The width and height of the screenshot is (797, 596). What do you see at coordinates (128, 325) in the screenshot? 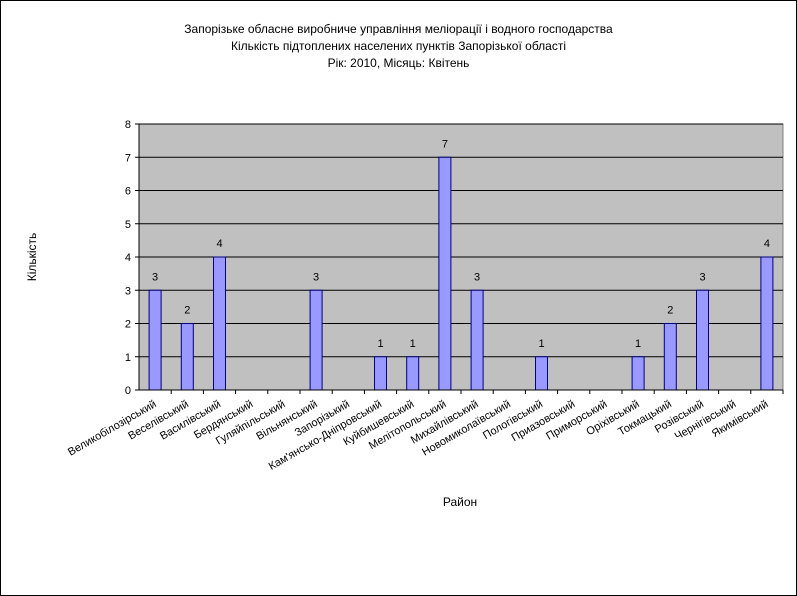
I see `y-tick-label: 2` at bounding box center [128, 325].